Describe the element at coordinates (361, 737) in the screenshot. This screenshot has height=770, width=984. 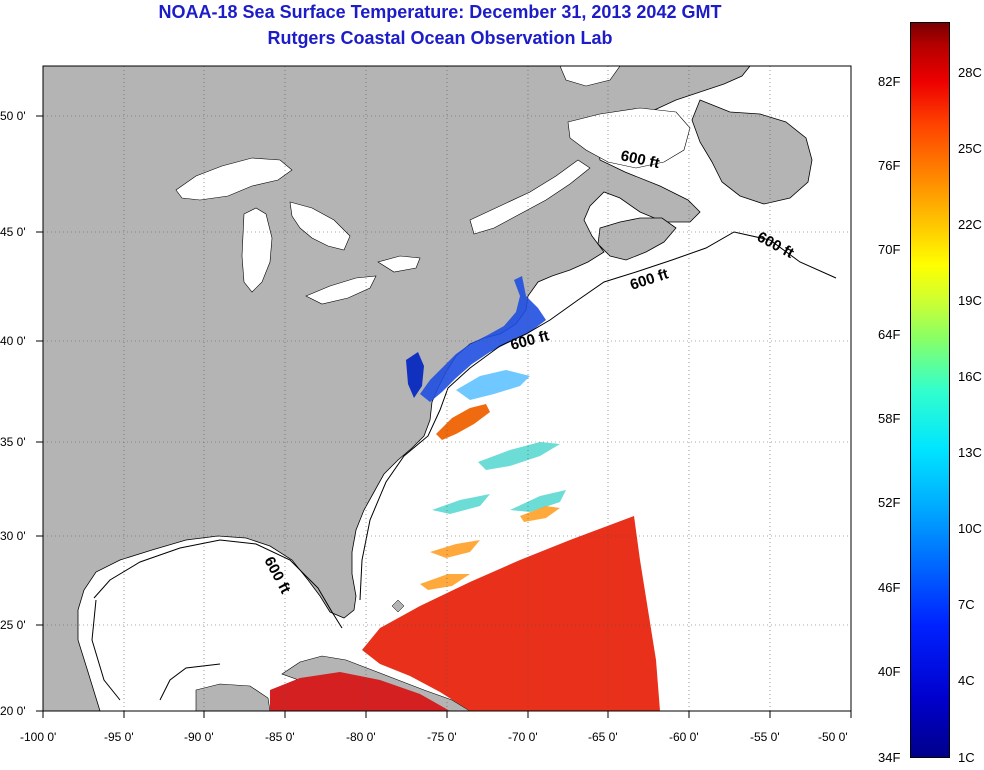
I see `lon-label-80: -80 0'` at that location.